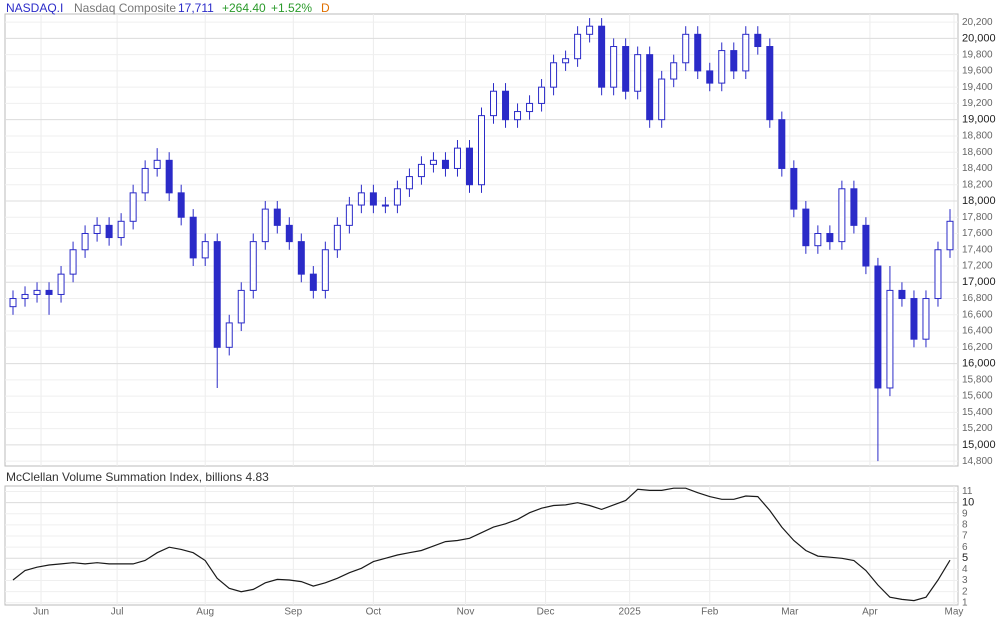  What do you see at coordinates (977, 54) in the screenshot?
I see `y-tick-label: 19,800` at bounding box center [977, 54].